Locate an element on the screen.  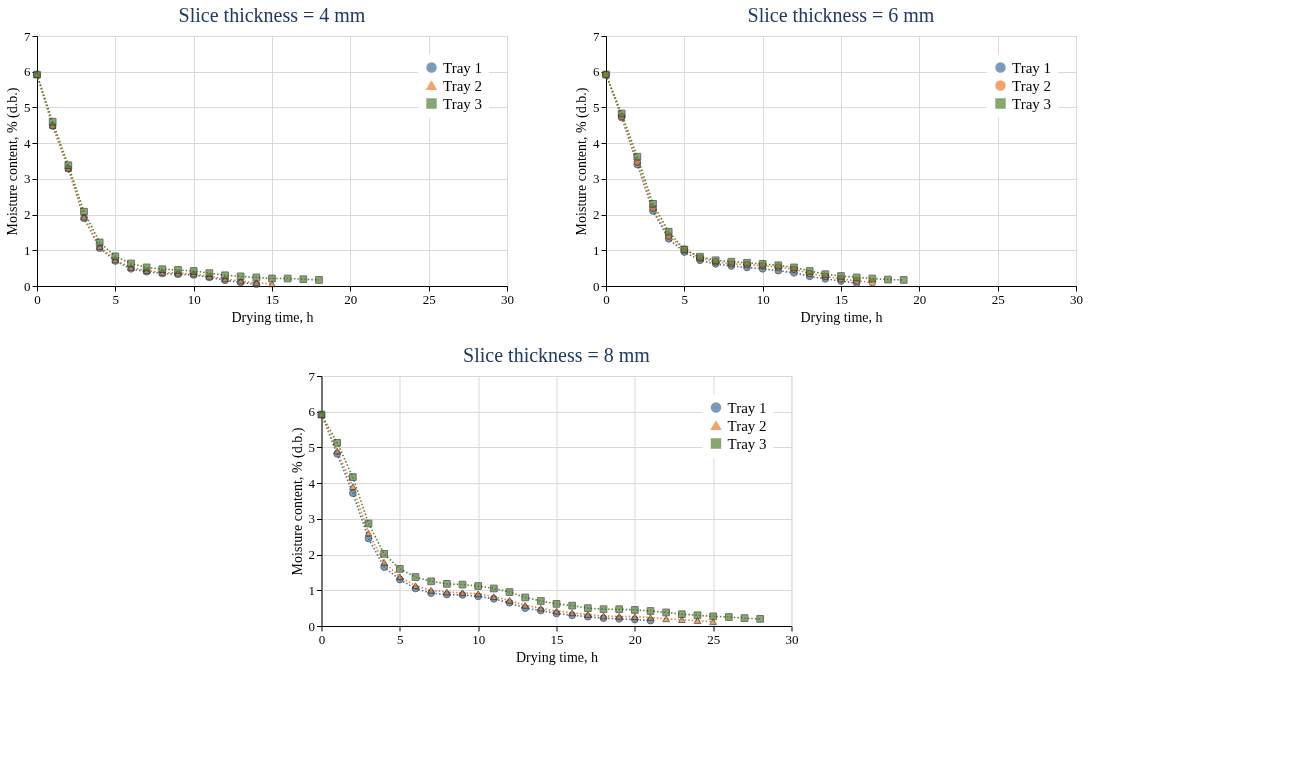
chart-title: Slice thickness = 4 mm is located at coordinates (272, 15).